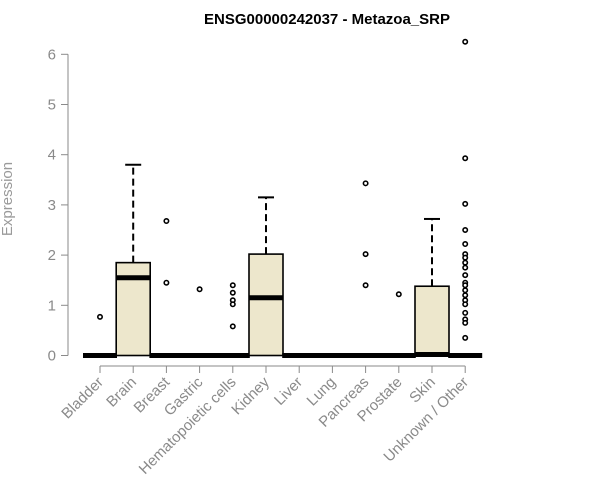  Describe the element at coordinates (52, 356) in the screenshot. I see `y-tick-label-0: 0` at that location.